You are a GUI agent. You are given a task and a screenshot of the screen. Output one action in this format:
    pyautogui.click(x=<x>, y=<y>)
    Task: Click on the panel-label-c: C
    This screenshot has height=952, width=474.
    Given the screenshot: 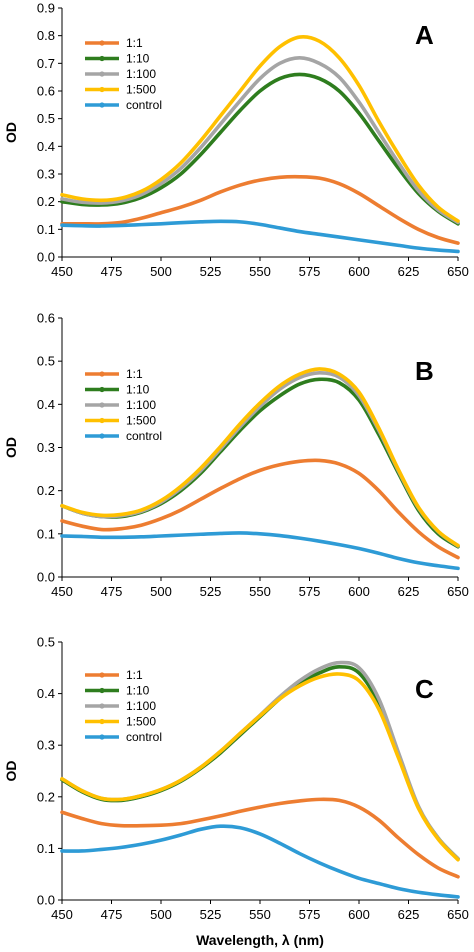 What is the action you would take?
    pyautogui.click(x=424, y=689)
    